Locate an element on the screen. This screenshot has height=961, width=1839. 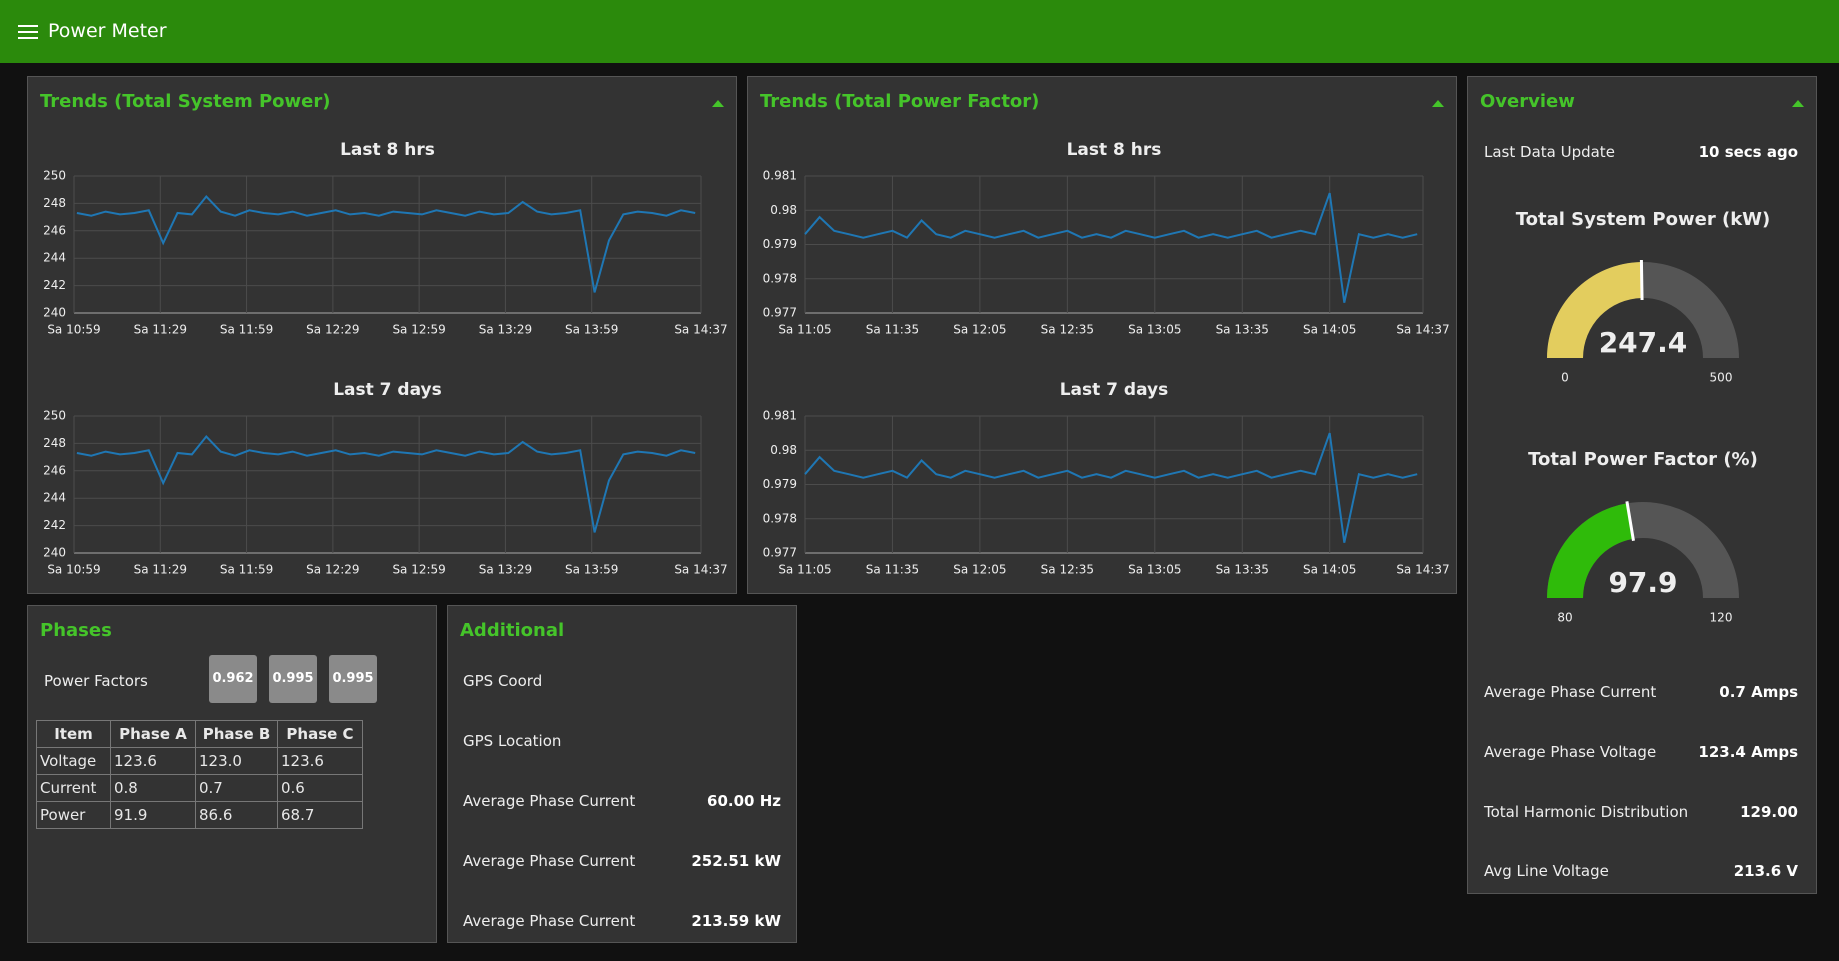
y-tick-label: 244 is located at coordinates (54, 498).